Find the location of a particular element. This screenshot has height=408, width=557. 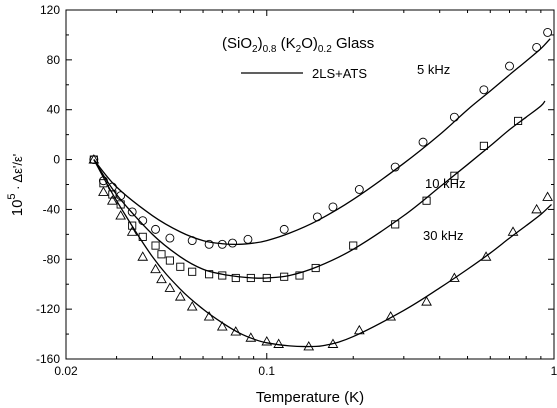

x-tick-label: 0.1 is located at coordinates (266, 371).